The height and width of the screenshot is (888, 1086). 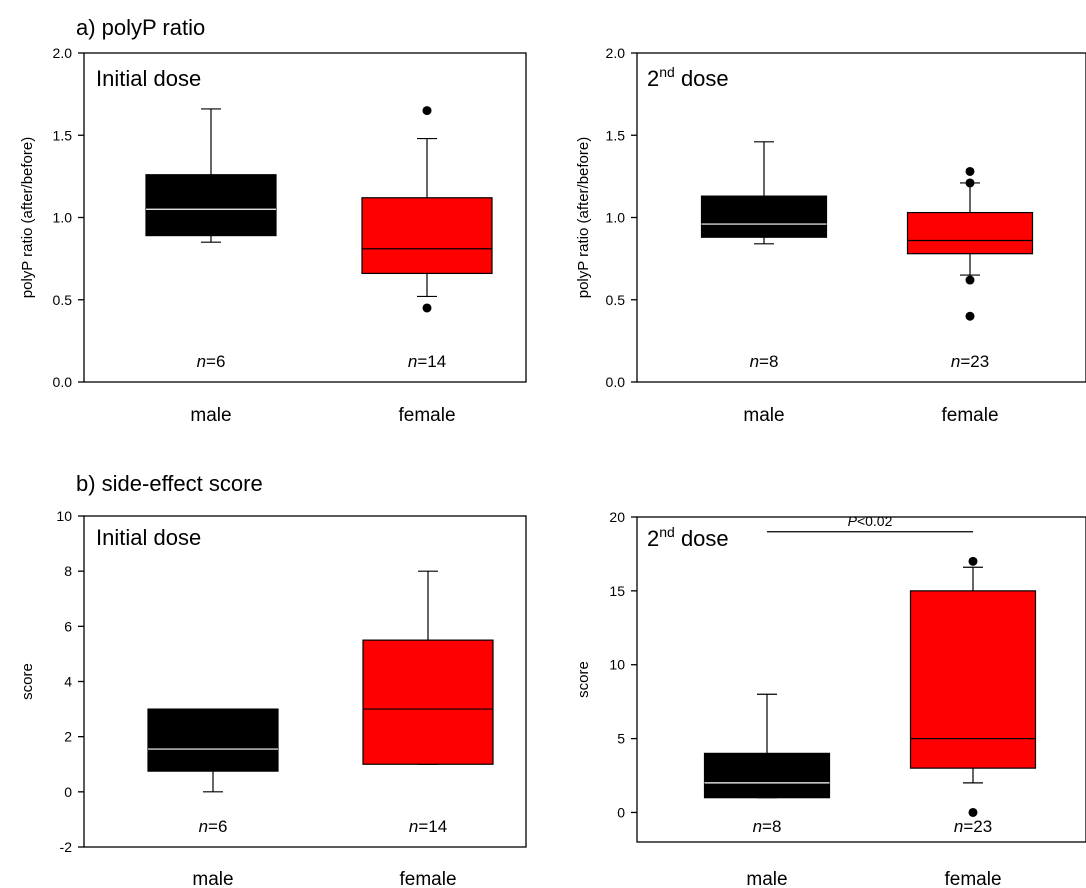 What do you see at coordinates (68, 571) in the screenshot?
I see `y-tick-label: 8` at bounding box center [68, 571].